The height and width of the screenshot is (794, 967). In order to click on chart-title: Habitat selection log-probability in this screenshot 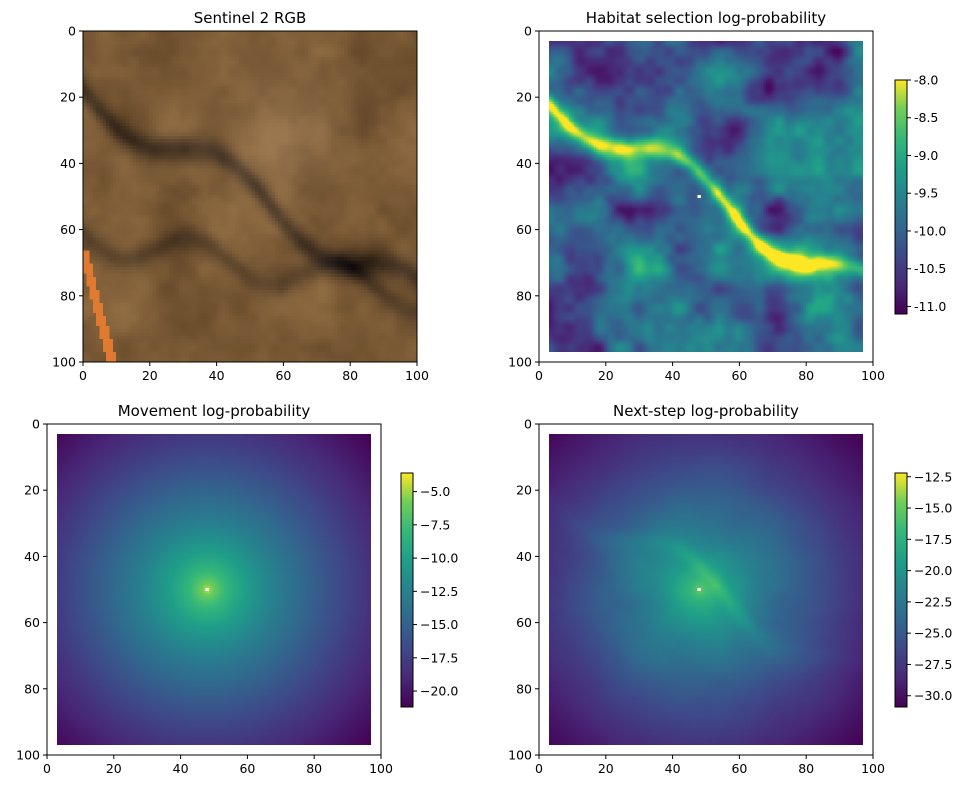, I will do `click(706, 18)`.